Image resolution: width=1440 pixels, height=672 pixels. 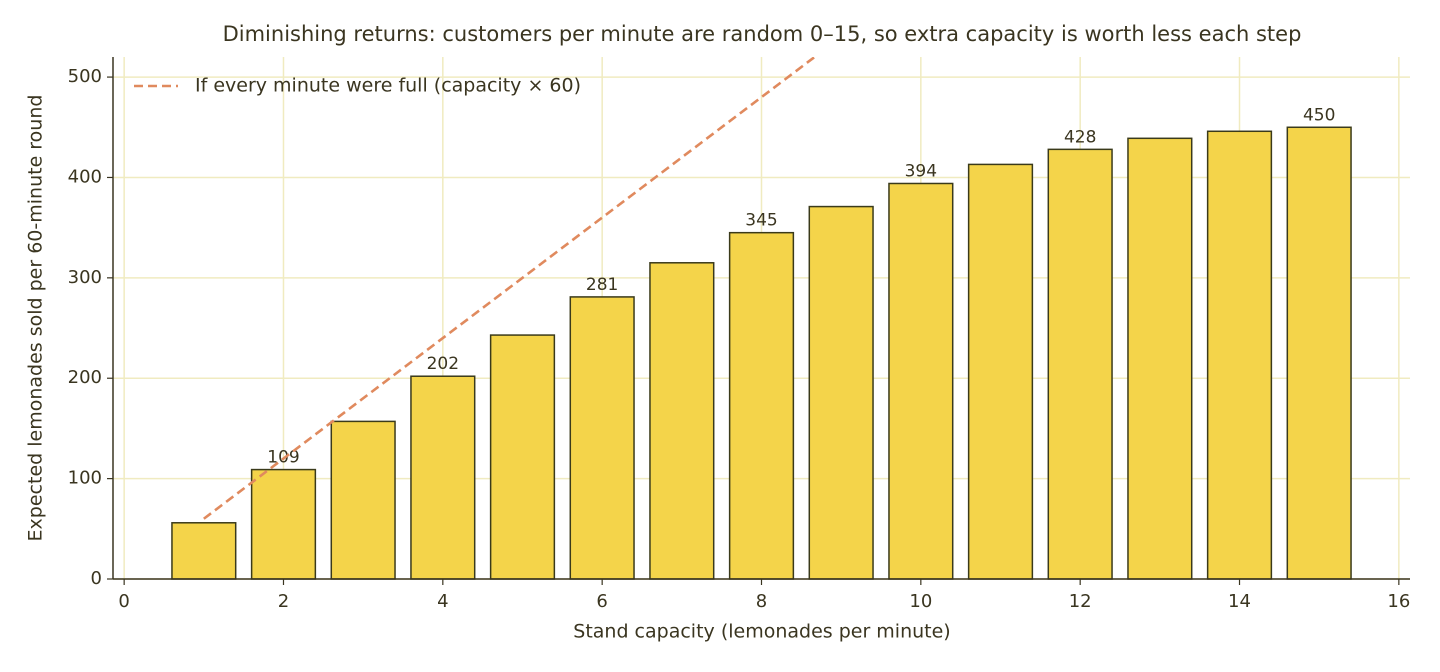 What do you see at coordinates (85, 478) in the screenshot?
I see `y-tick-label: 100` at bounding box center [85, 478].